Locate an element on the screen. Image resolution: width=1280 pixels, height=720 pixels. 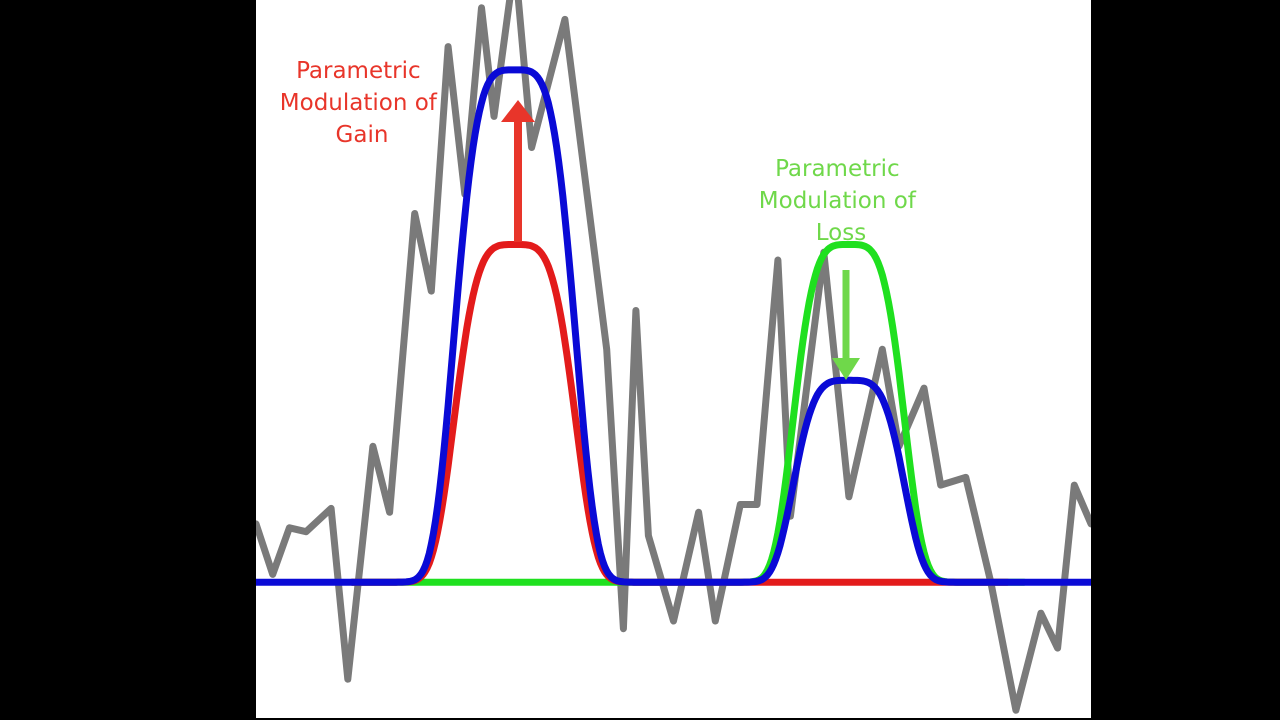
loss-arrow-head is located at coordinates (846, 369).